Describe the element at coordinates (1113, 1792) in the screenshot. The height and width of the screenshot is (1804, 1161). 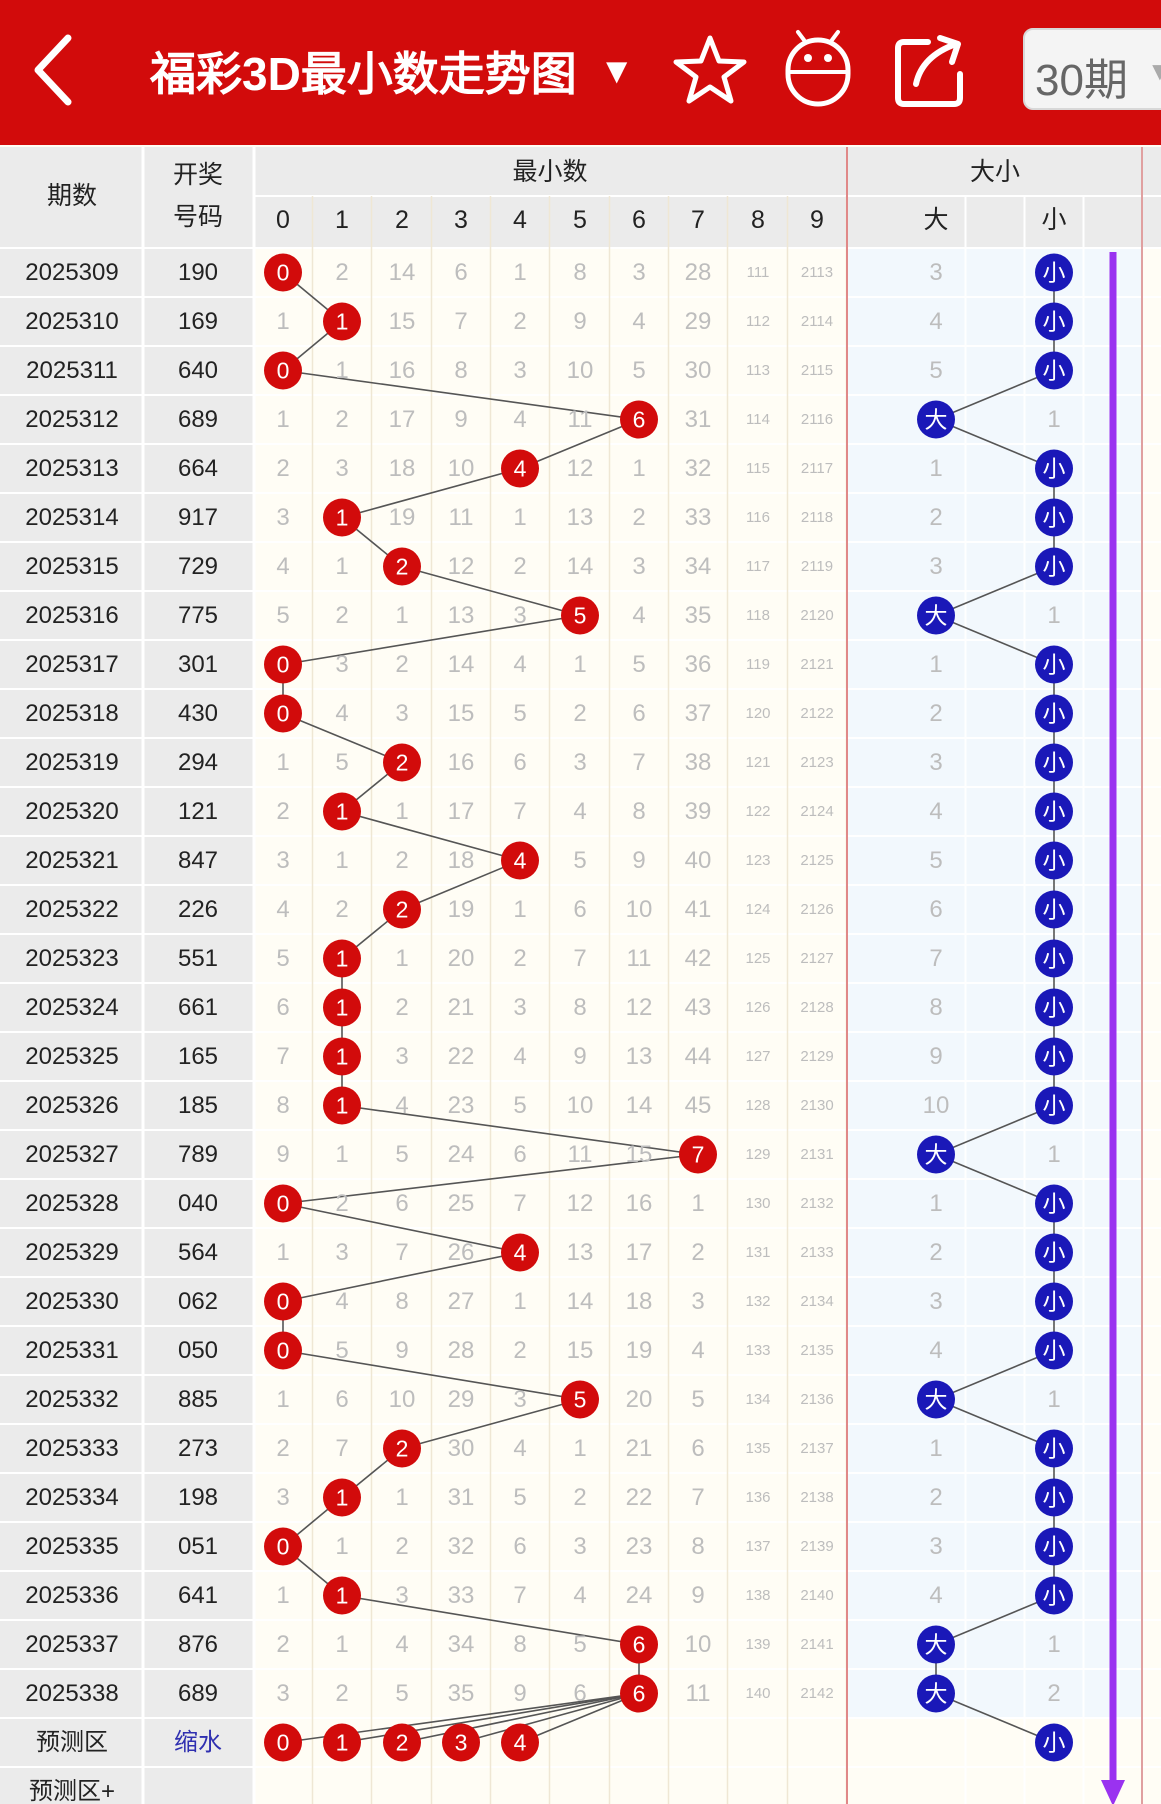
I see `arrow-down-icon` at that location.